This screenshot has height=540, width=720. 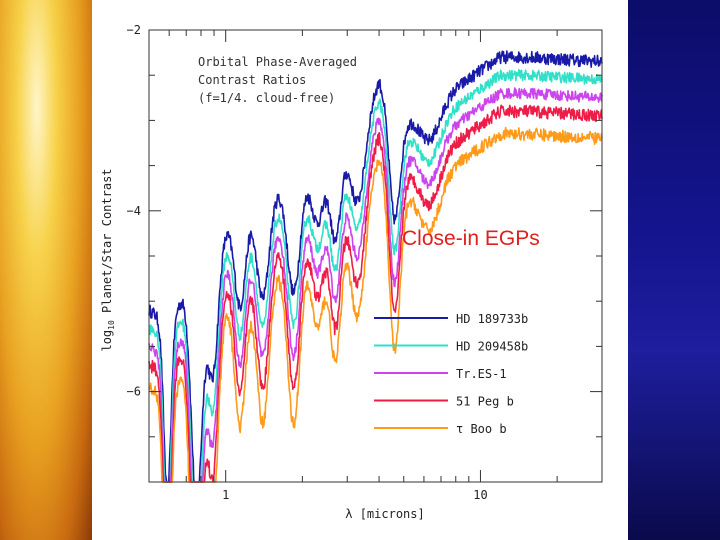 I want to click on annotation-line-3: (f=1/4. cloud-free), so click(x=266, y=98).